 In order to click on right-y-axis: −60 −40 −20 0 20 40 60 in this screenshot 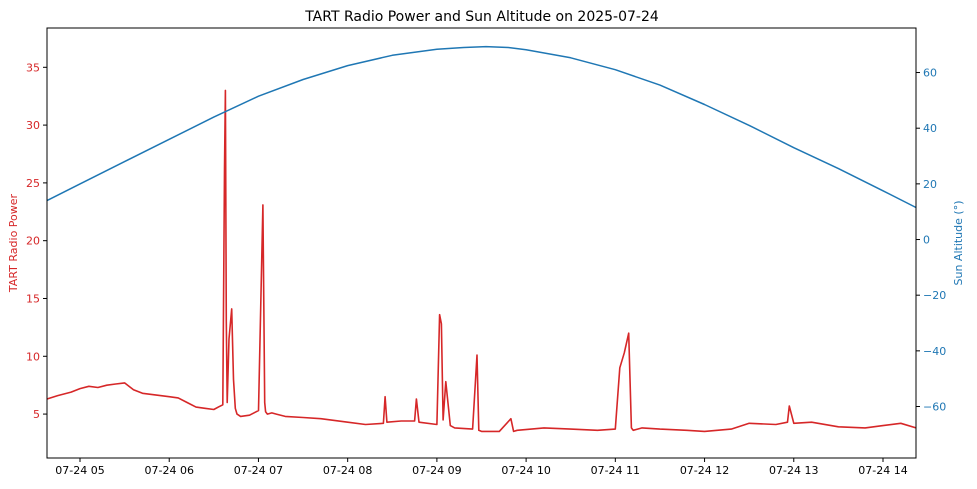, I will do `click(931, 240)`.